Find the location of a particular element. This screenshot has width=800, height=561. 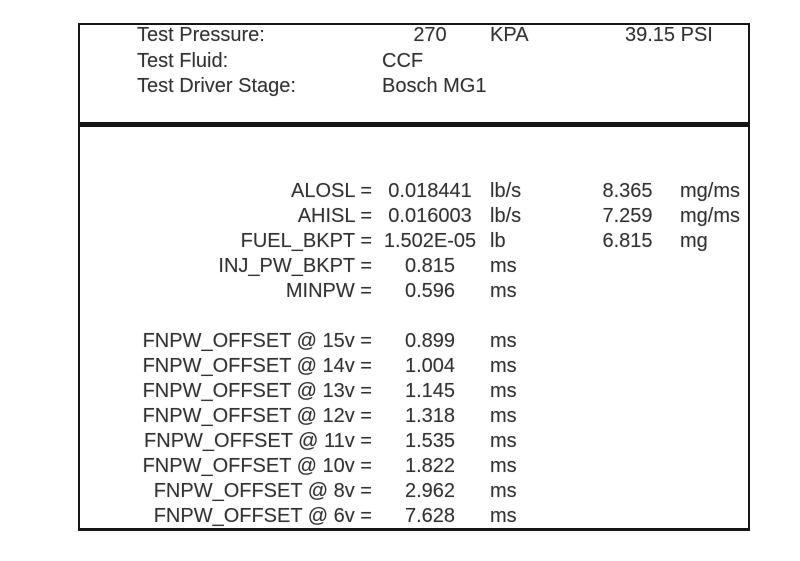

parameter-row-inj-pw-bkpt: INJ_PW_BKPT = 0.815 ms is located at coordinates (414, 266).